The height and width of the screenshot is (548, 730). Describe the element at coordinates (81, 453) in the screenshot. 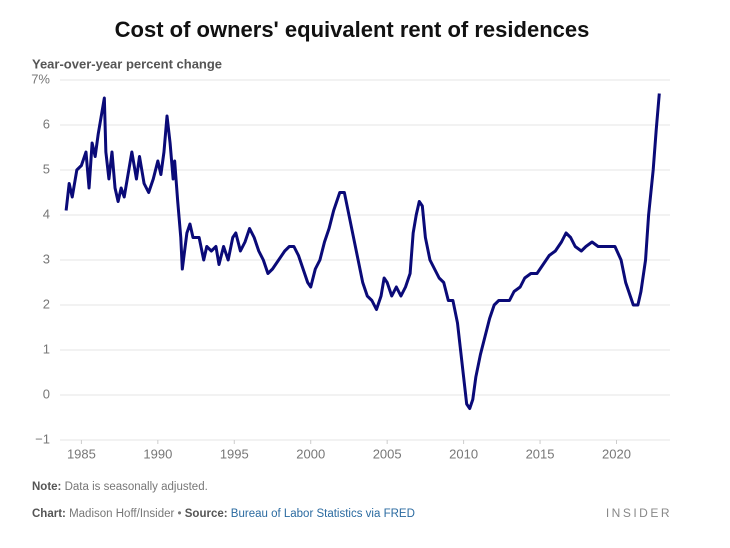

I see `x-tick-label: 1985` at that location.